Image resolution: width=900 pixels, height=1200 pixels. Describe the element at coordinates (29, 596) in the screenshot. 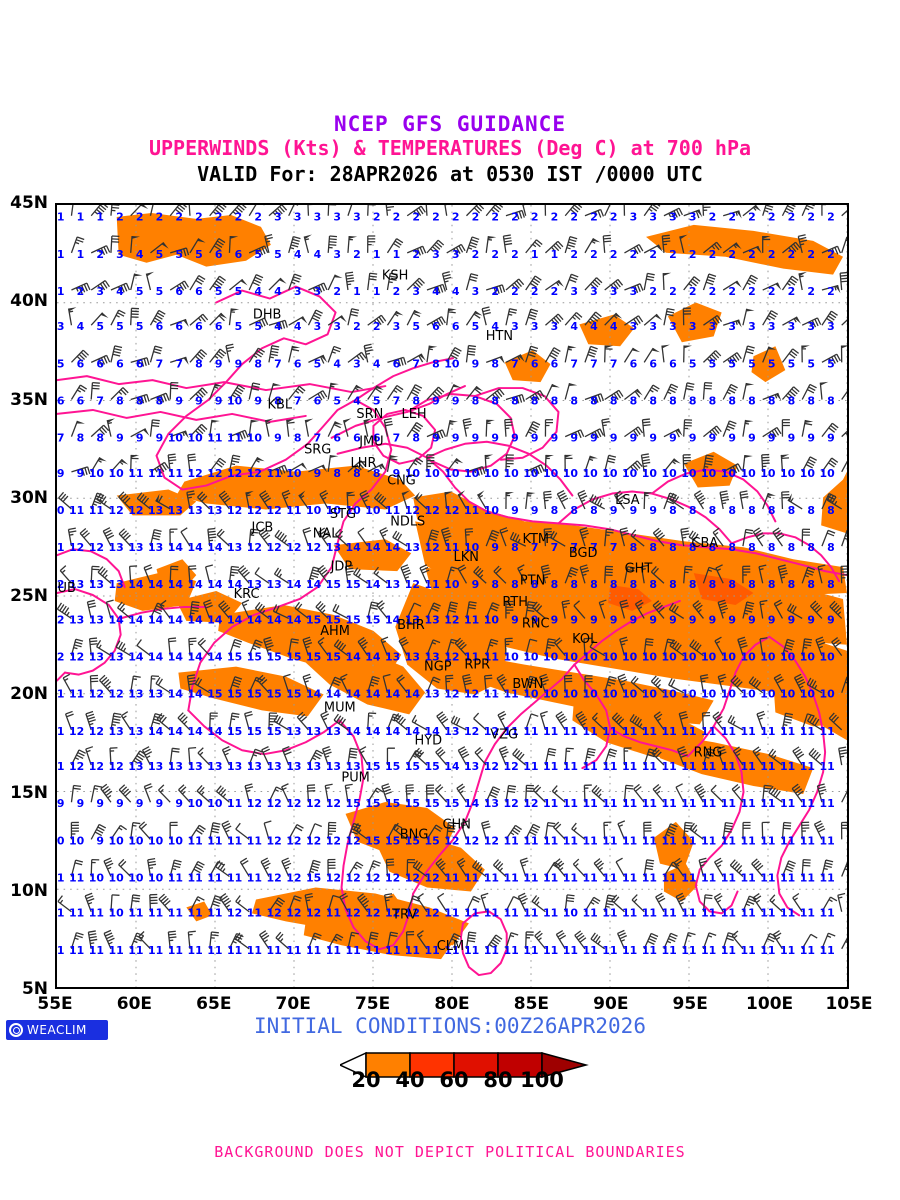

I see `y-axis-tick-label: 25N` at that location.